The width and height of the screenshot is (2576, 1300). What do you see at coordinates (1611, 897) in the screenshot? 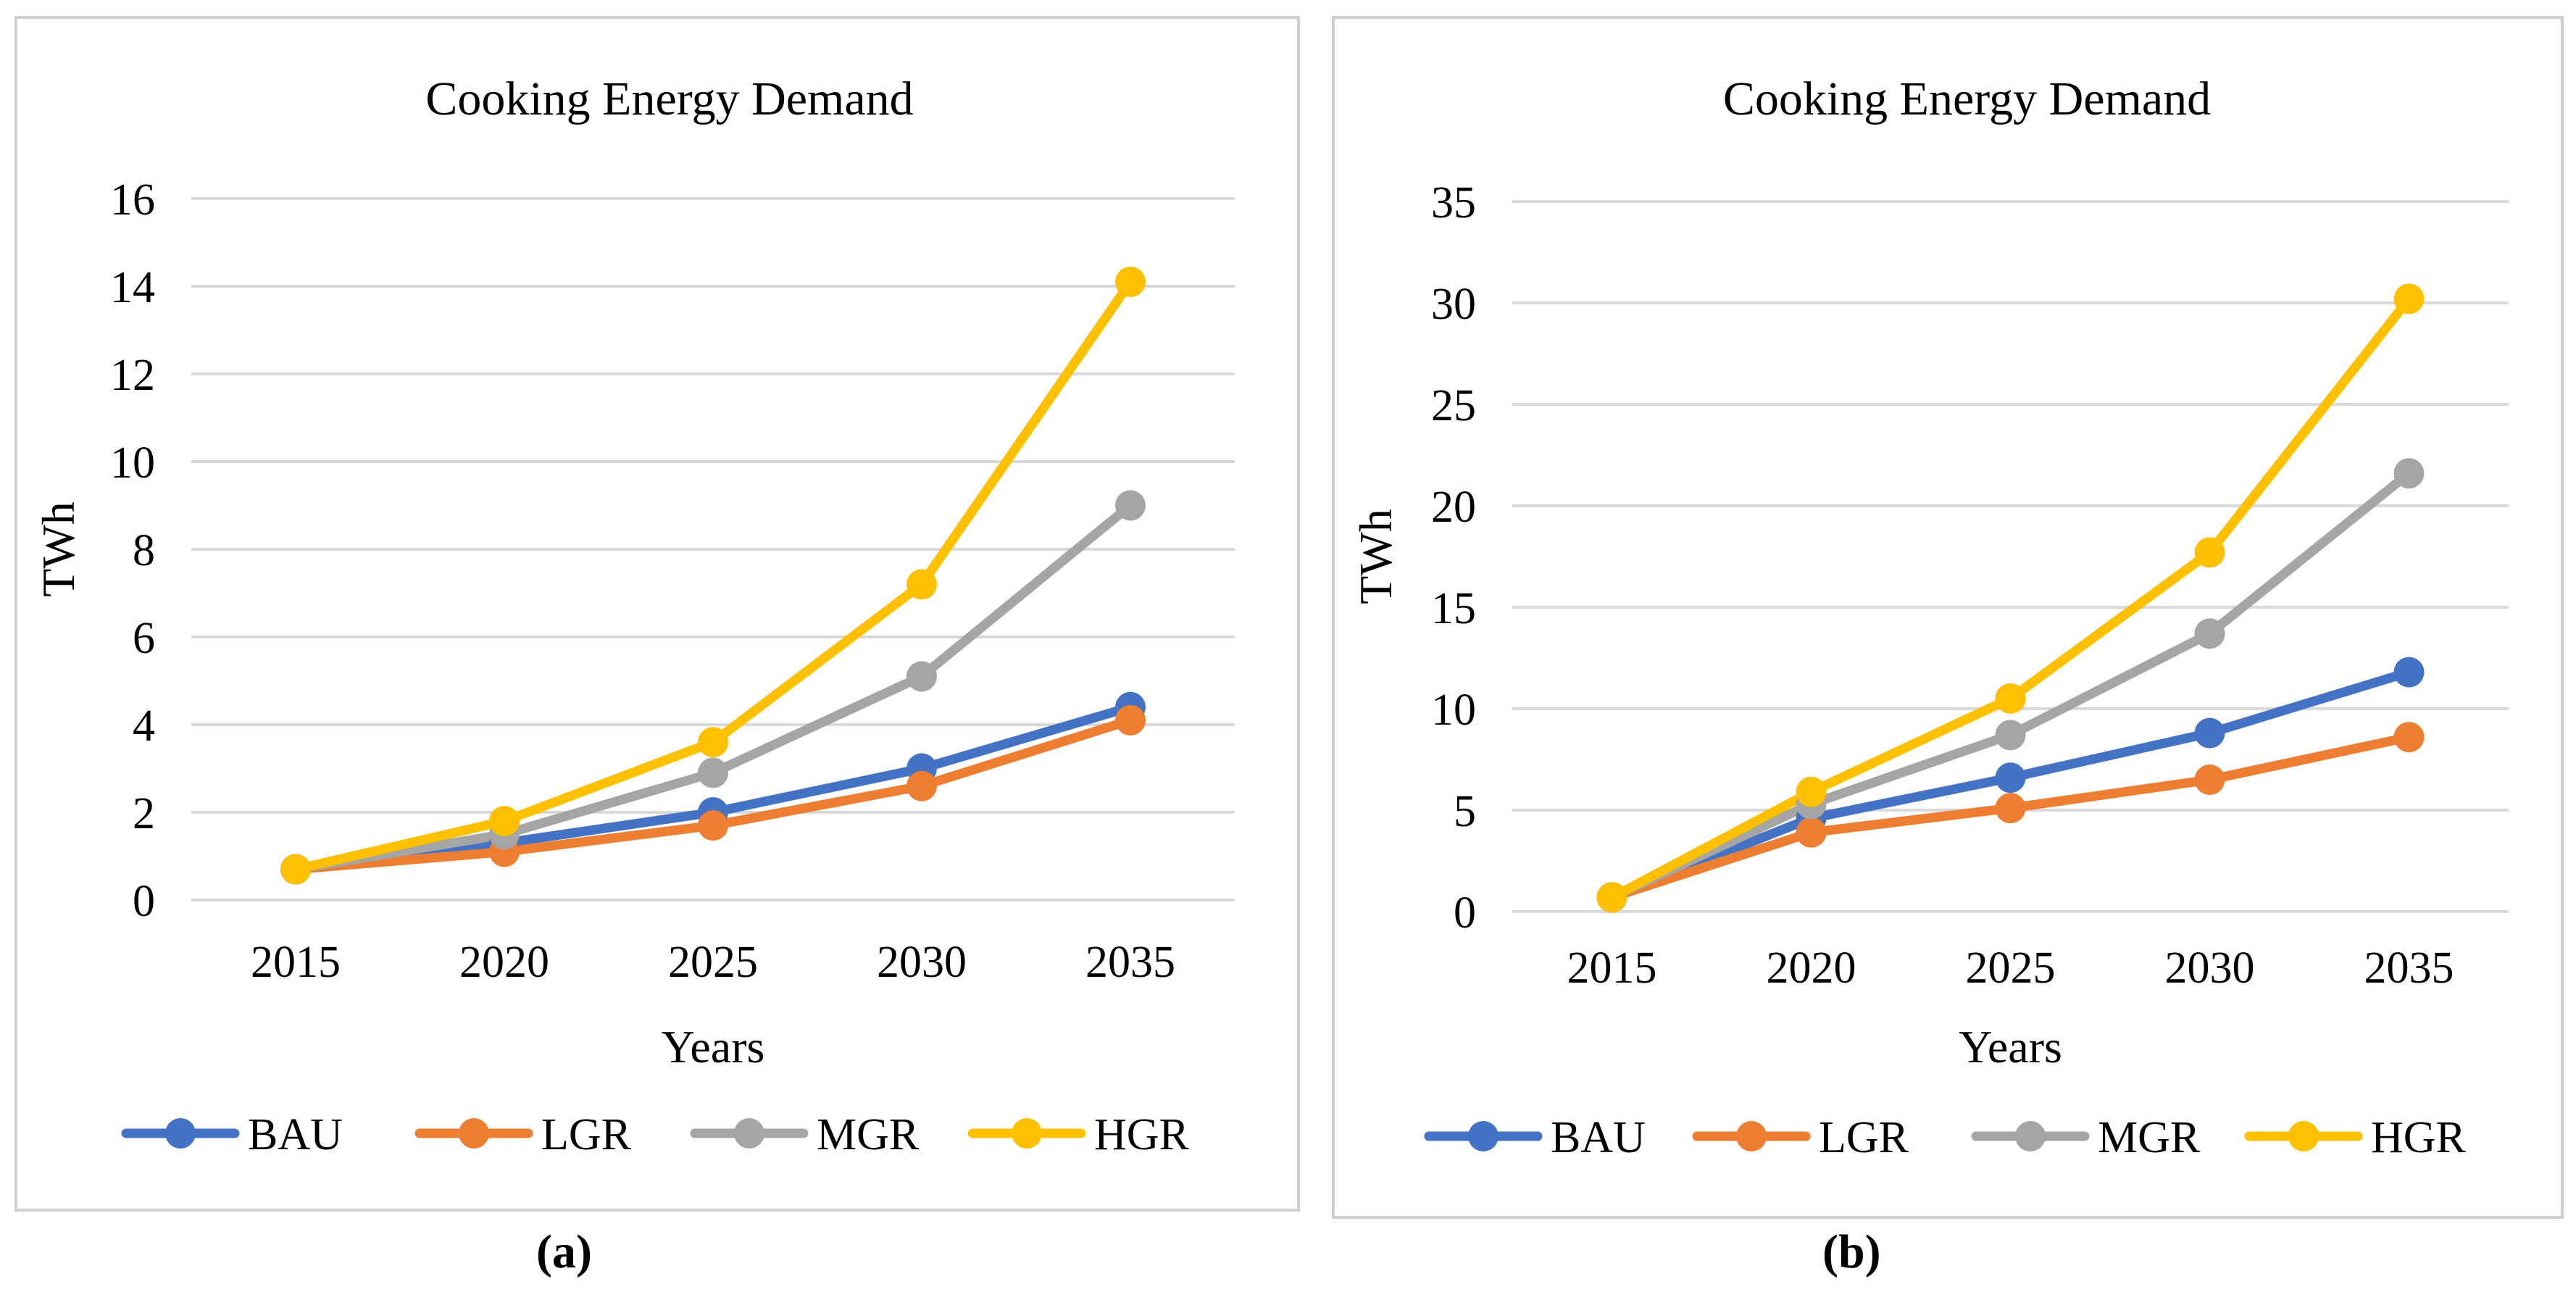
I see `data-point-b-HGR-2015` at bounding box center [1611, 897].